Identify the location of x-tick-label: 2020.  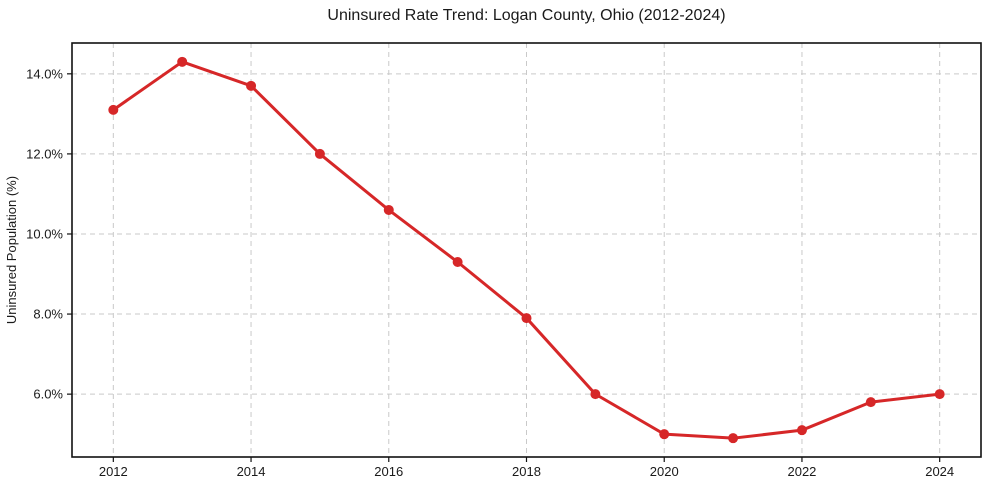
(664, 471).